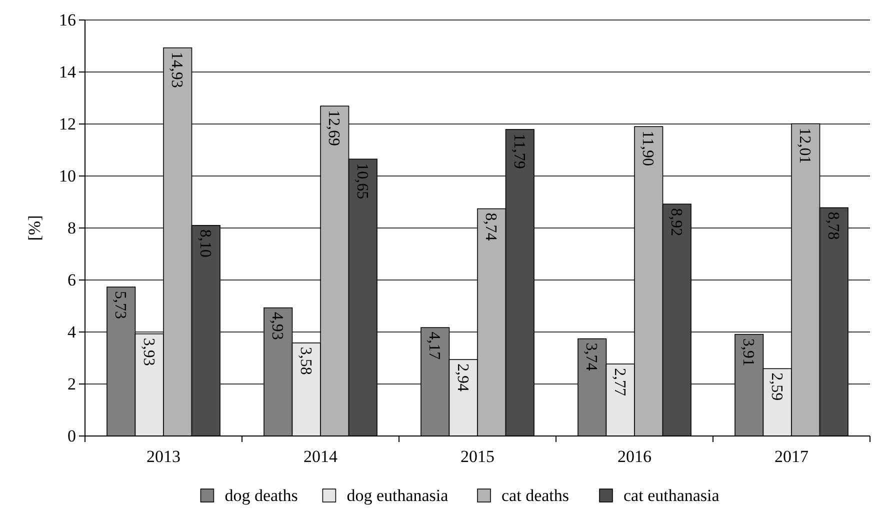 This screenshot has height=514, width=883. What do you see at coordinates (462, 378) in the screenshot?
I see `data-label: 2,94` at bounding box center [462, 378].